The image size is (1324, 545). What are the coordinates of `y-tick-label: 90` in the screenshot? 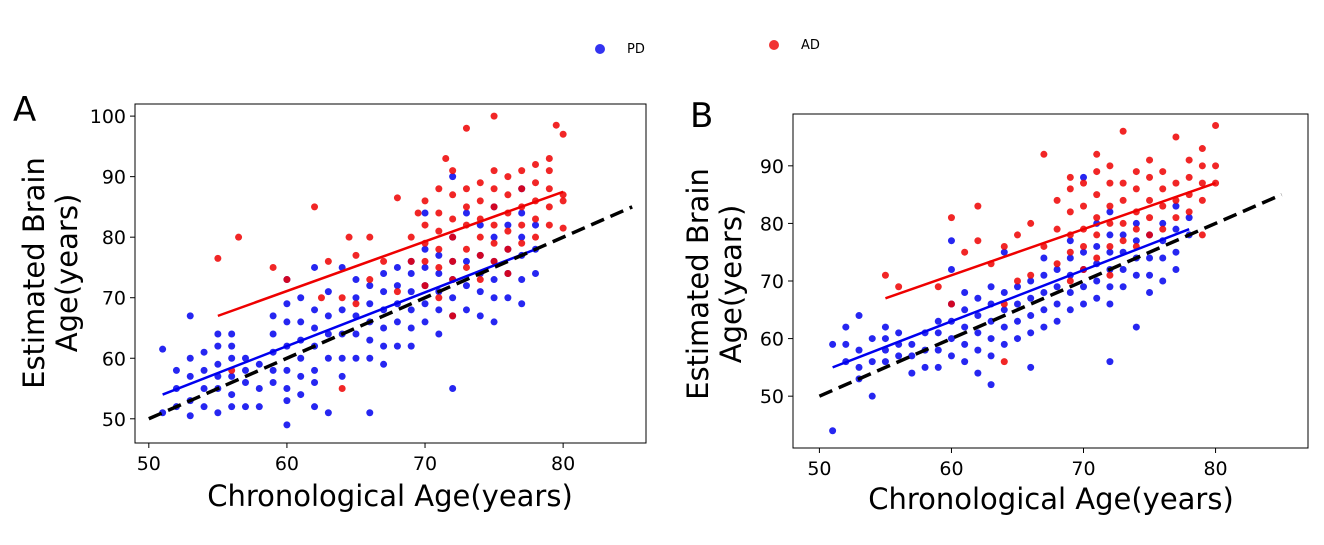 It's located at (114, 178).